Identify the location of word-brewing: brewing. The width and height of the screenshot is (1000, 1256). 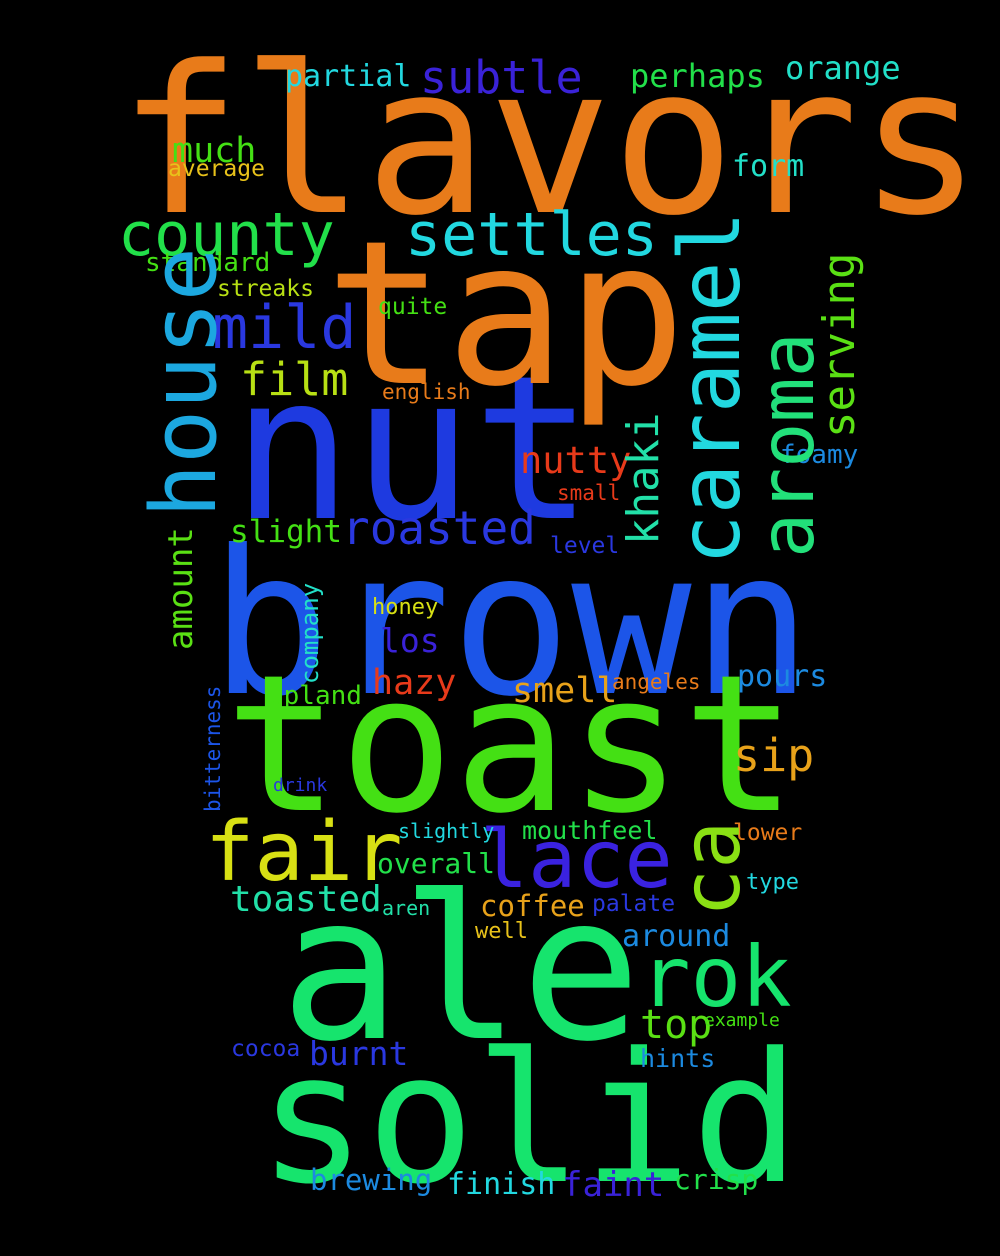
(371, 1180).